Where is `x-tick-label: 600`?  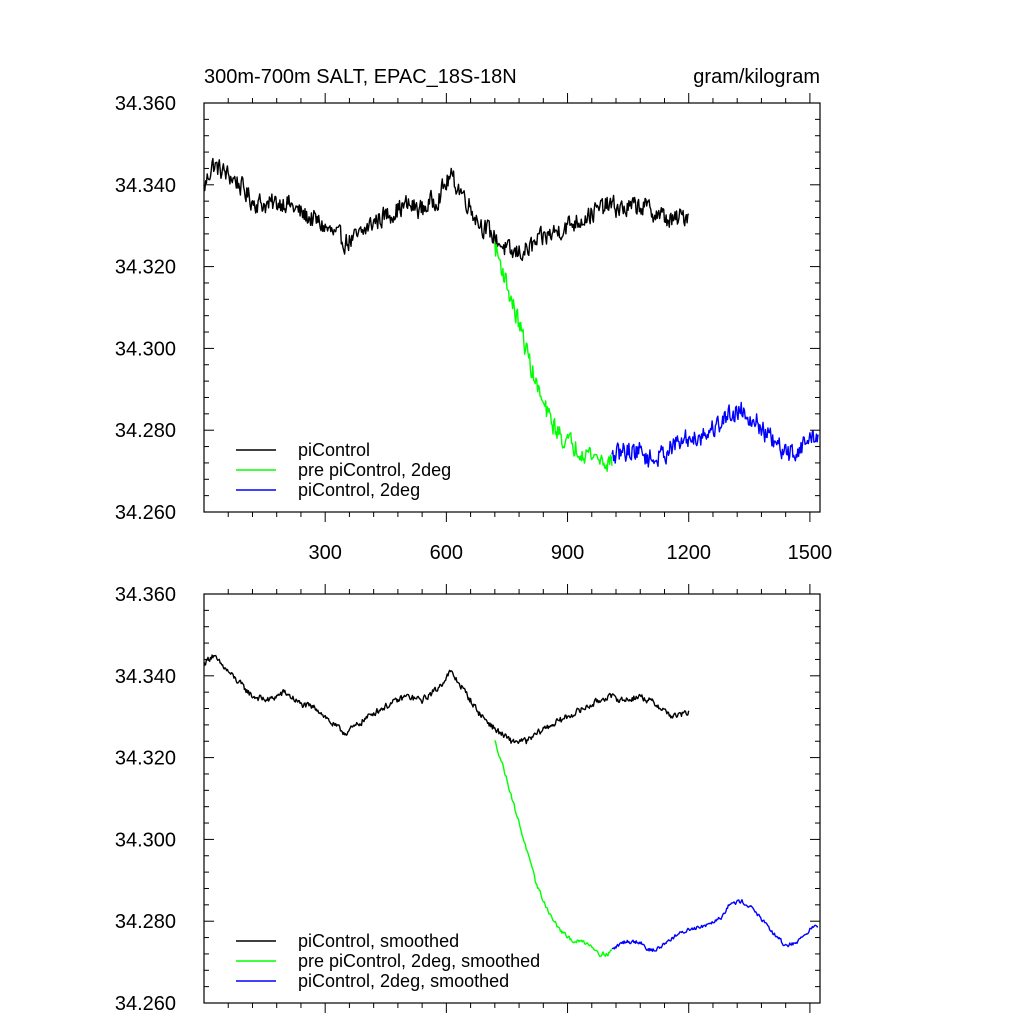 x-tick-label: 600 is located at coordinates (446, 553).